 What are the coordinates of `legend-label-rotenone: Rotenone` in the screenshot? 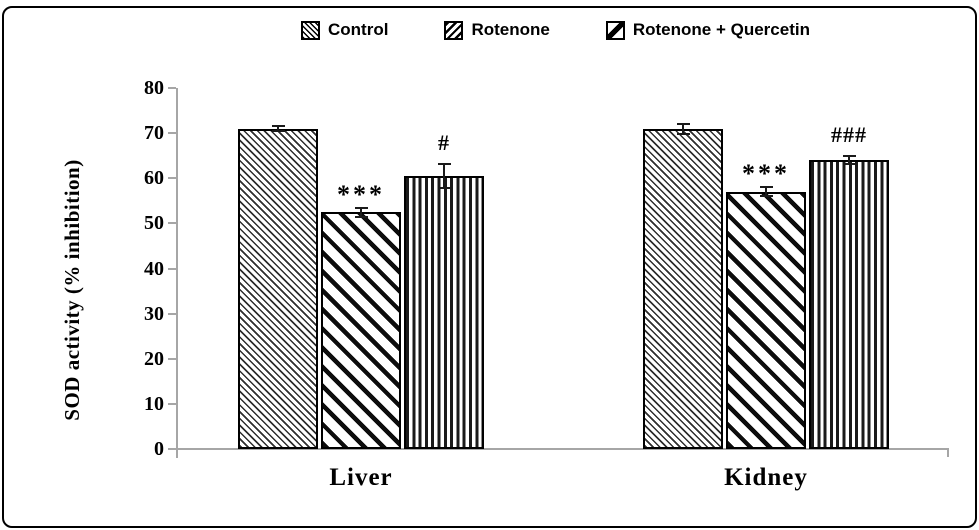 It's located at (510, 29).